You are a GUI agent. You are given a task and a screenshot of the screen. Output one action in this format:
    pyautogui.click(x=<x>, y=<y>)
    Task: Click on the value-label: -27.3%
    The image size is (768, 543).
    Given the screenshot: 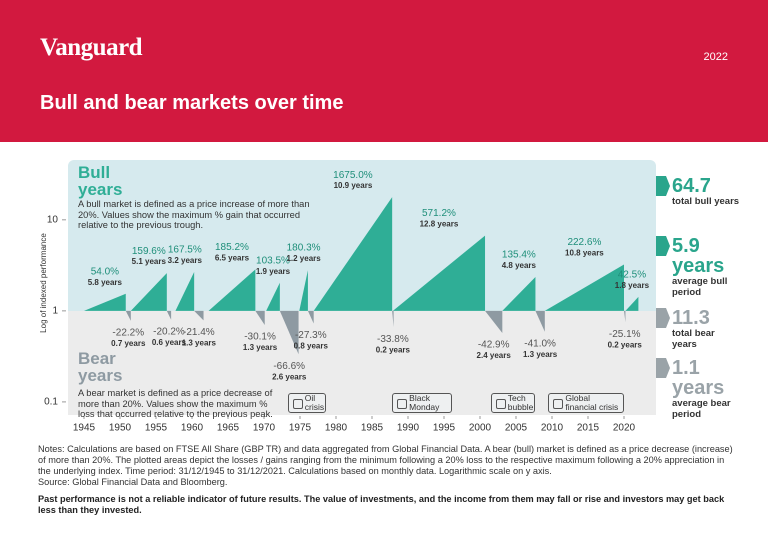 What is the action you would take?
    pyautogui.click(x=311, y=335)
    